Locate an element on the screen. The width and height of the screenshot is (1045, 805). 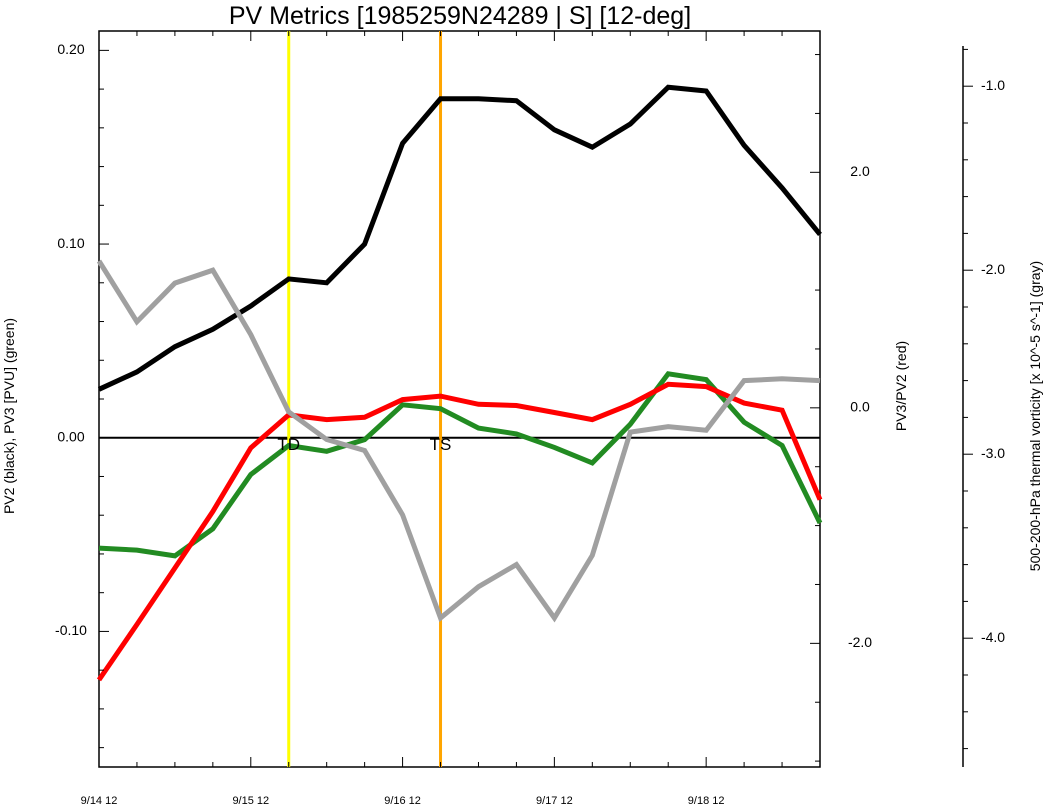
right-tick-label: 2.0 is located at coordinates (860, 171).